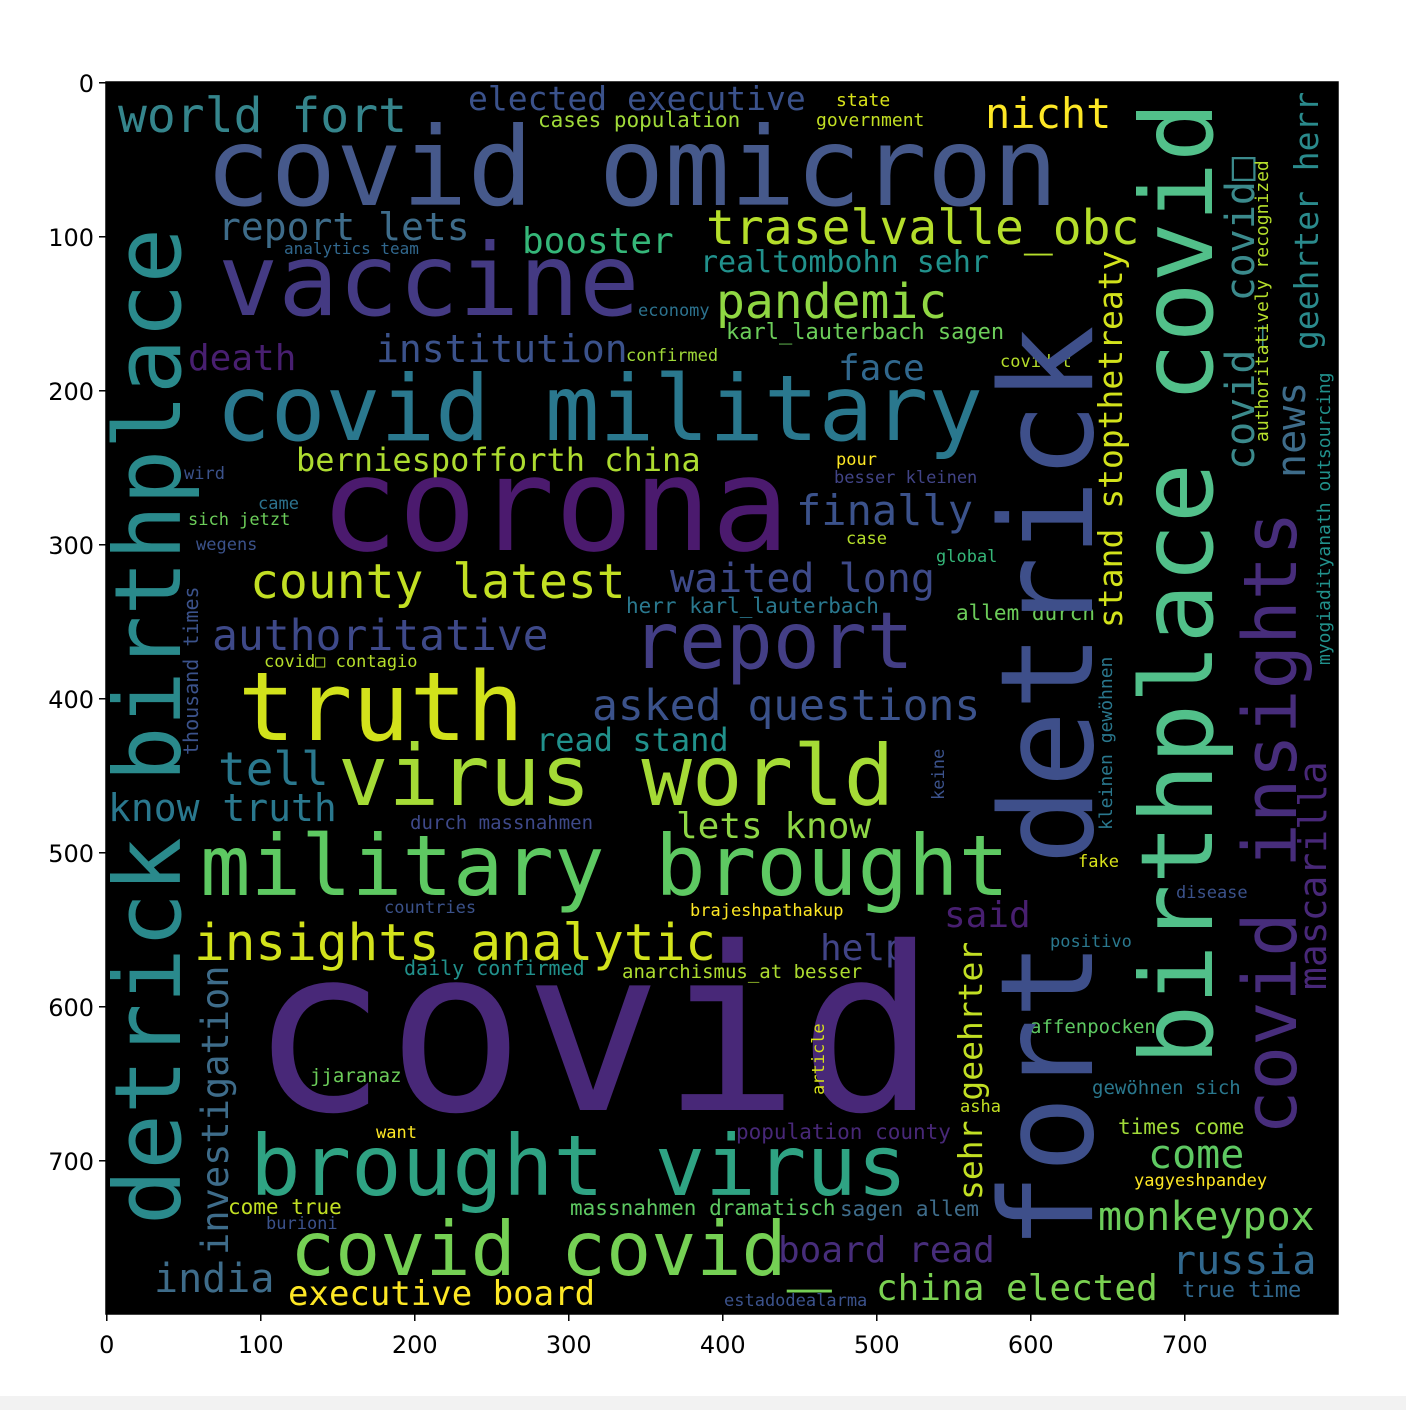 The height and width of the screenshot is (1410, 1406). I want to click on word: case, so click(866, 539).